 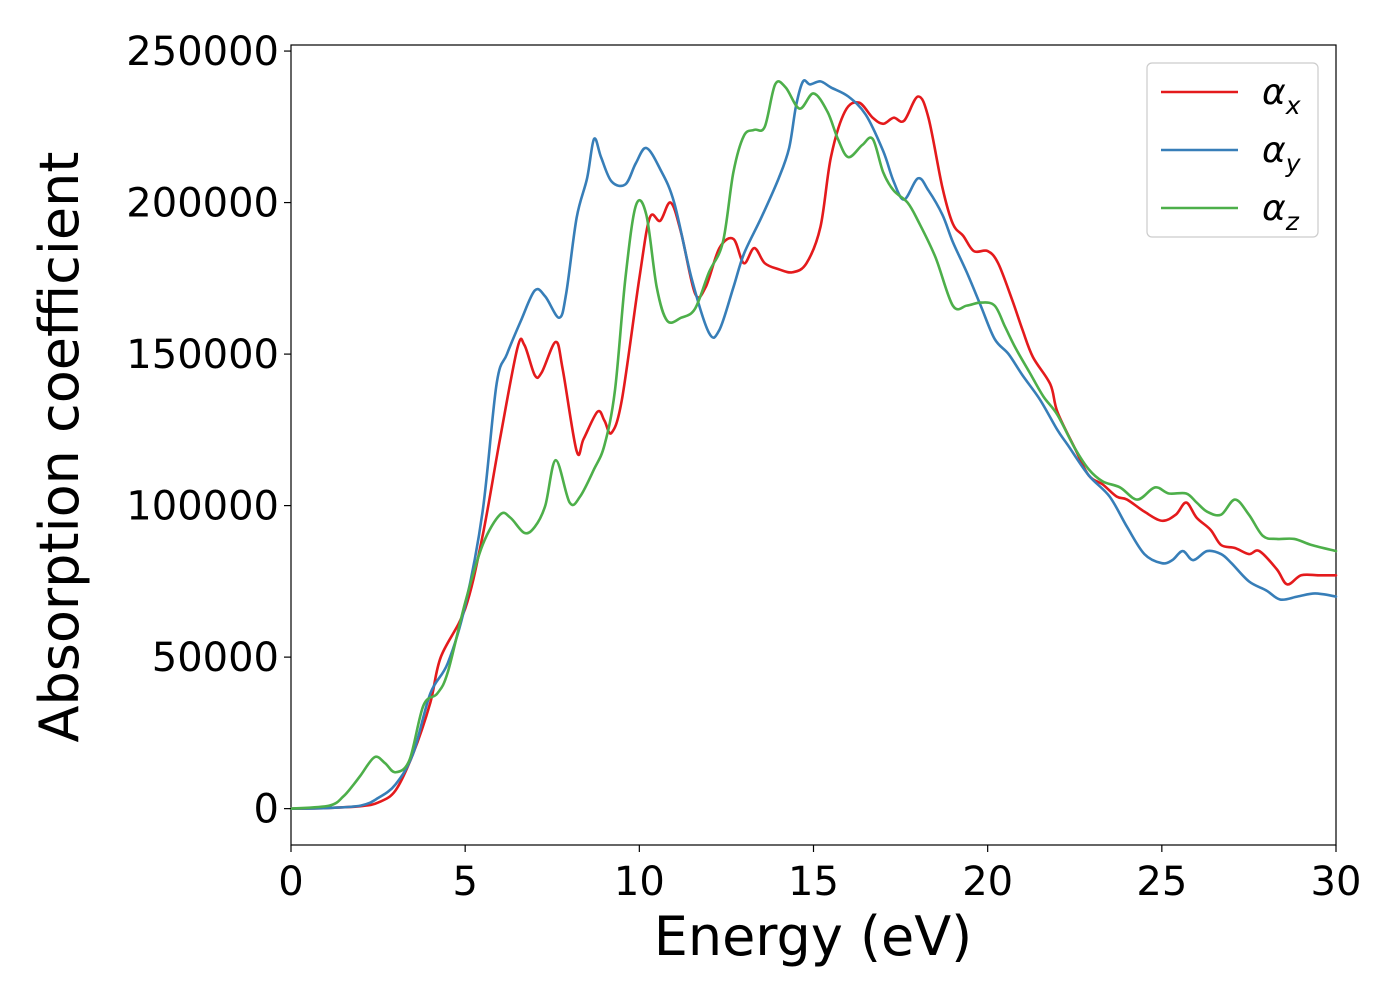 What do you see at coordinates (1232, 150) in the screenshot?
I see `legend: αx αy αz` at bounding box center [1232, 150].